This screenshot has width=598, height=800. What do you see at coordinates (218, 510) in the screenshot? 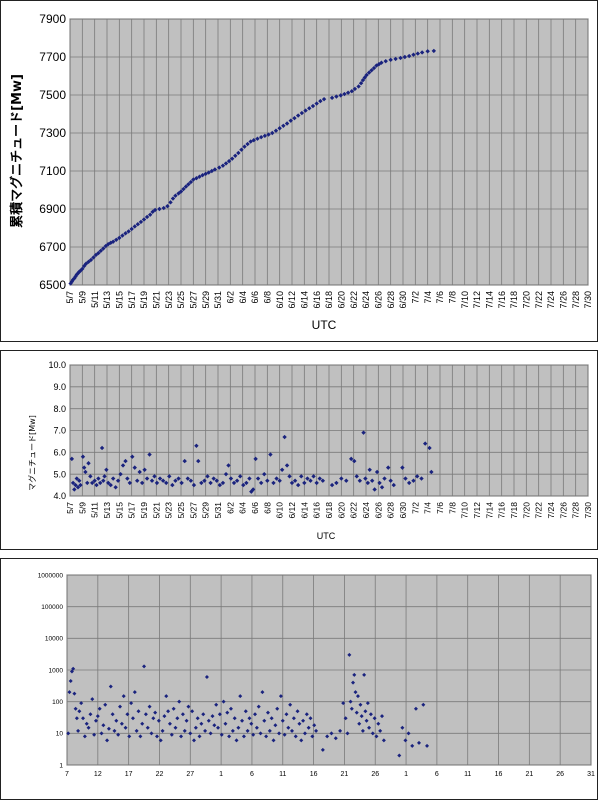
I see `x-tick-label: 5/31` at bounding box center [218, 510].